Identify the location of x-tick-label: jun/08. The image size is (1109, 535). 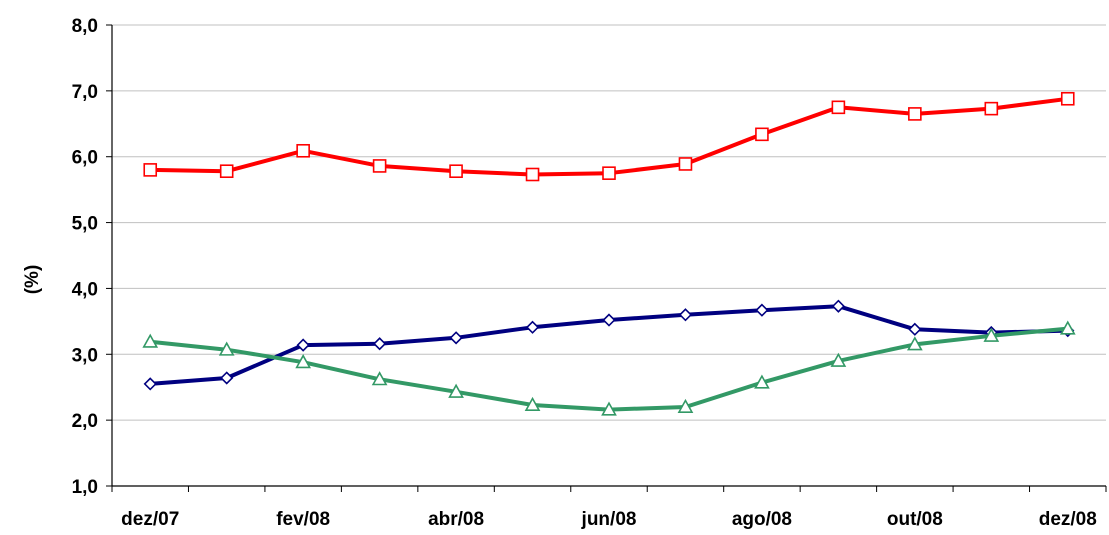
(609, 519).